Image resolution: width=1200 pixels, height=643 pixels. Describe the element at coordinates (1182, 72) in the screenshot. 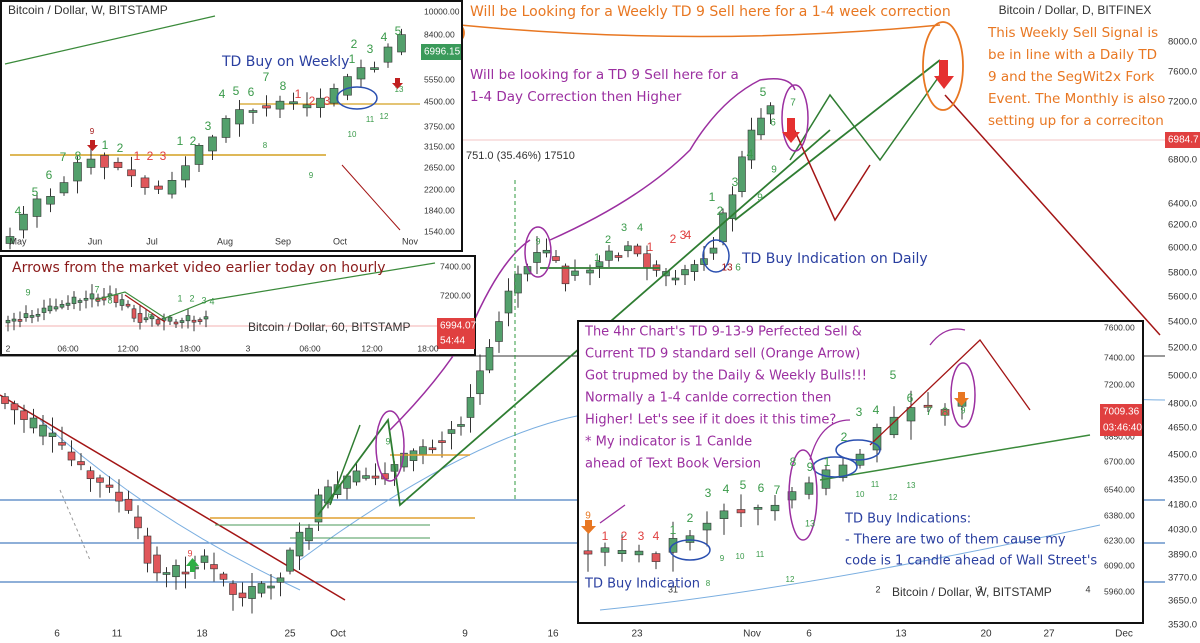

I see `price-tick-label: 7600.0` at that location.